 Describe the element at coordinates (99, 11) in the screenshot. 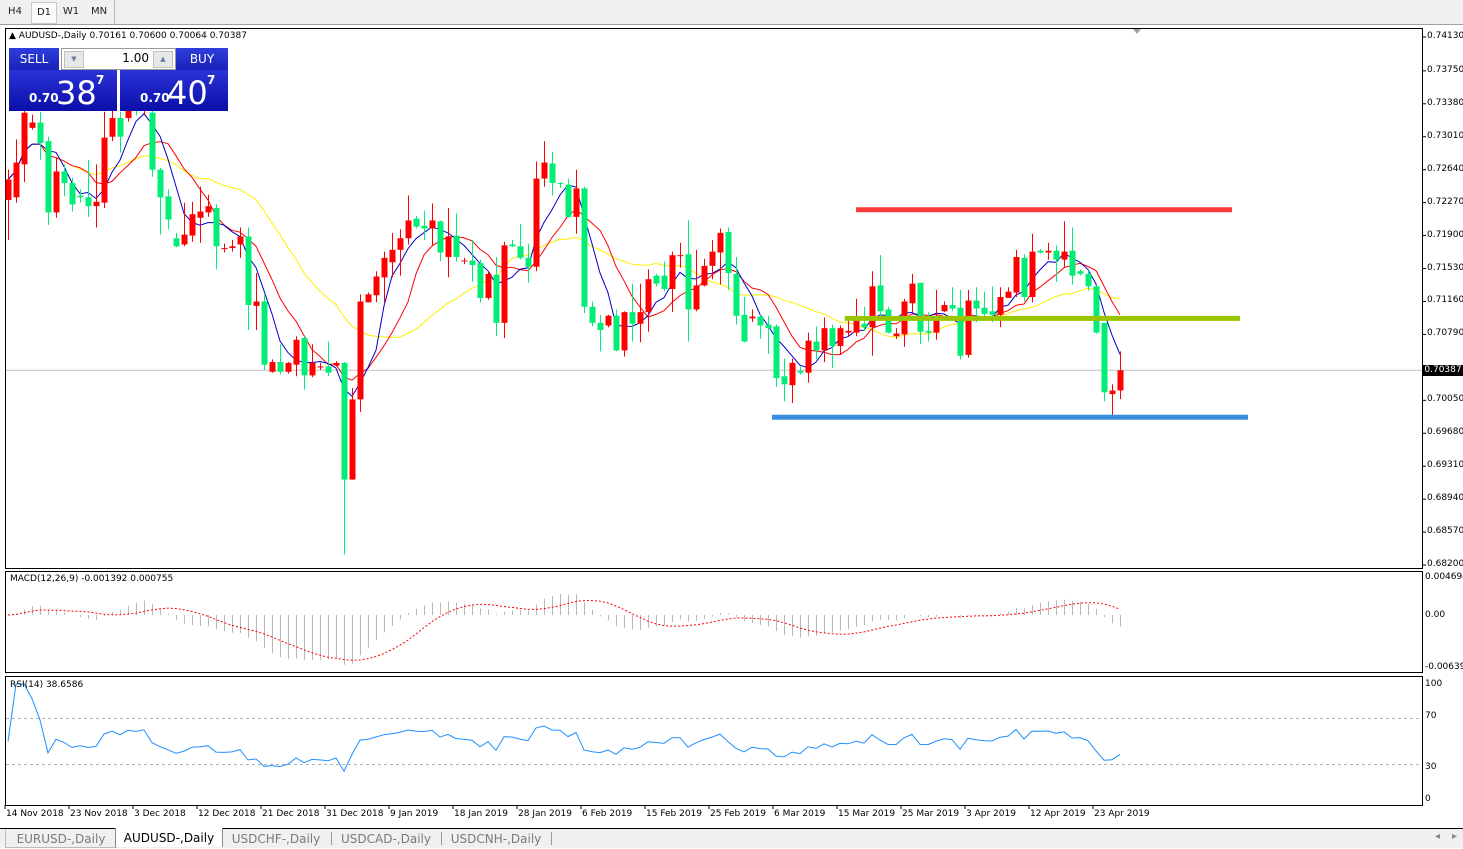

I see `timeframe-mn-button: MN` at that location.